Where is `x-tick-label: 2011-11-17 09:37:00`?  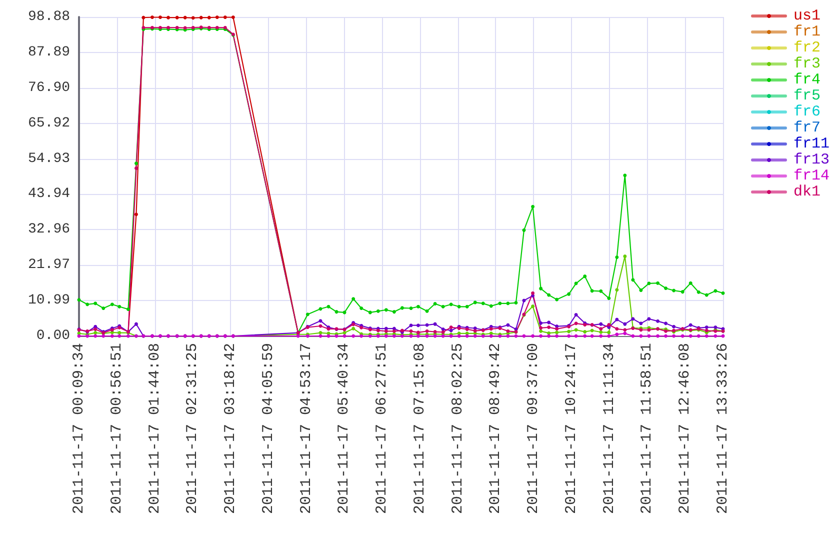
x-tick-label: 2011-11-17 09:37:00 is located at coordinates (533, 428).